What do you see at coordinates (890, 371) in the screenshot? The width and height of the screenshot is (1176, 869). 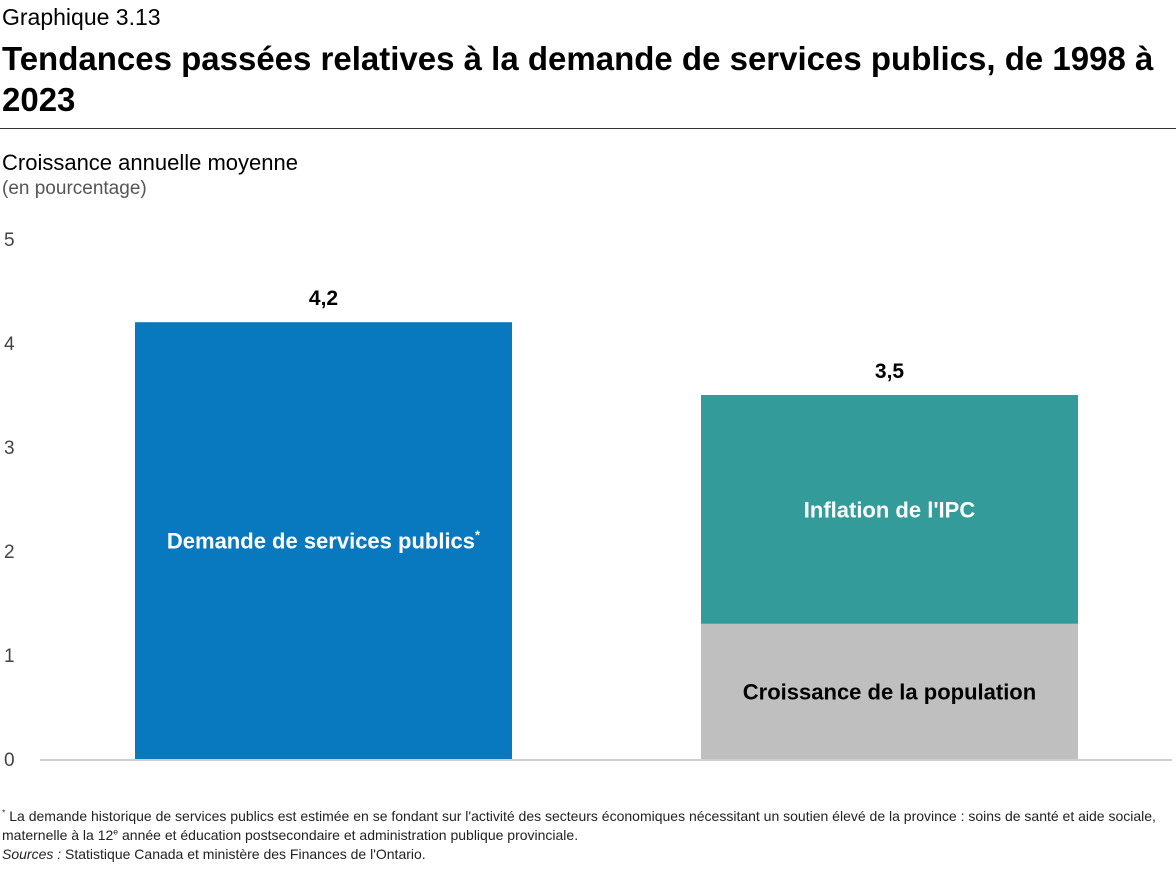 I see `data-label: 3,5` at bounding box center [890, 371].